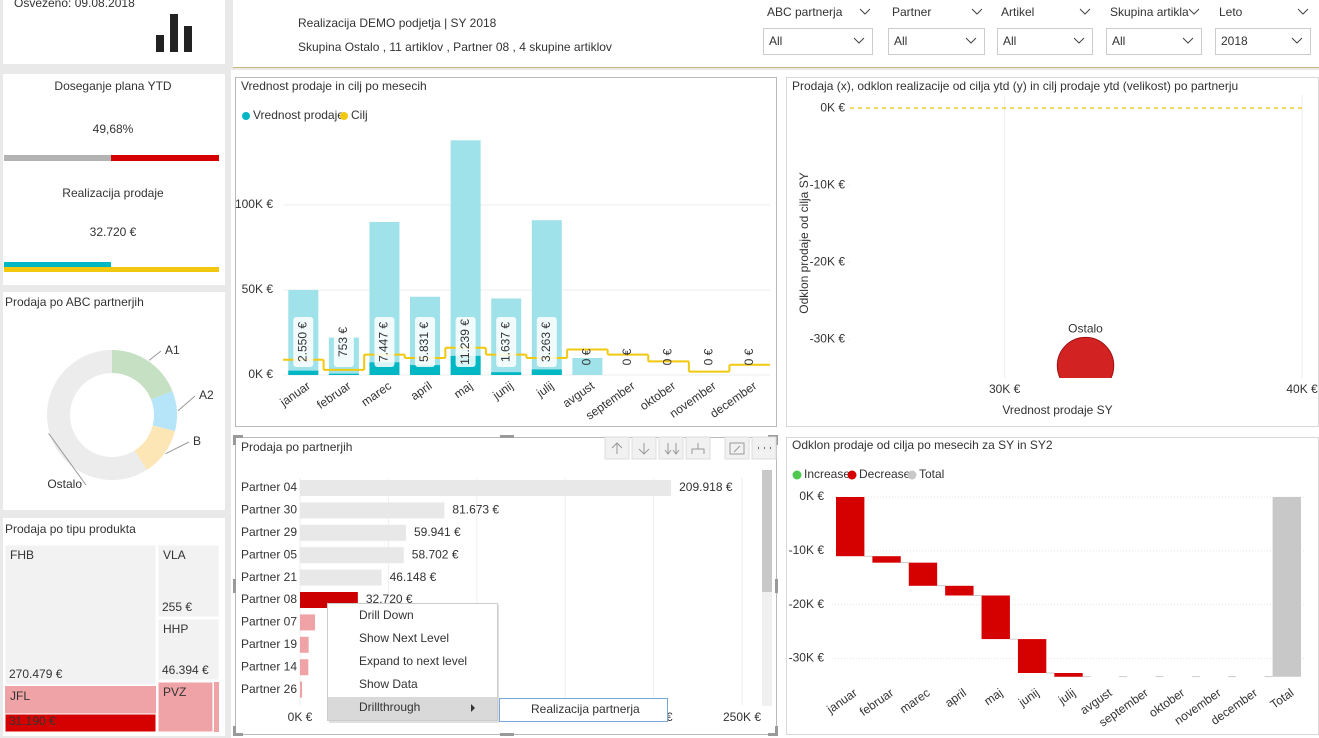 The height and width of the screenshot is (738, 1319). What do you see at coordinates (74, 302) in the screenshot?
I see `chart-title: Prodaja po ABC partnerjih` at bounding box center [74, 302].